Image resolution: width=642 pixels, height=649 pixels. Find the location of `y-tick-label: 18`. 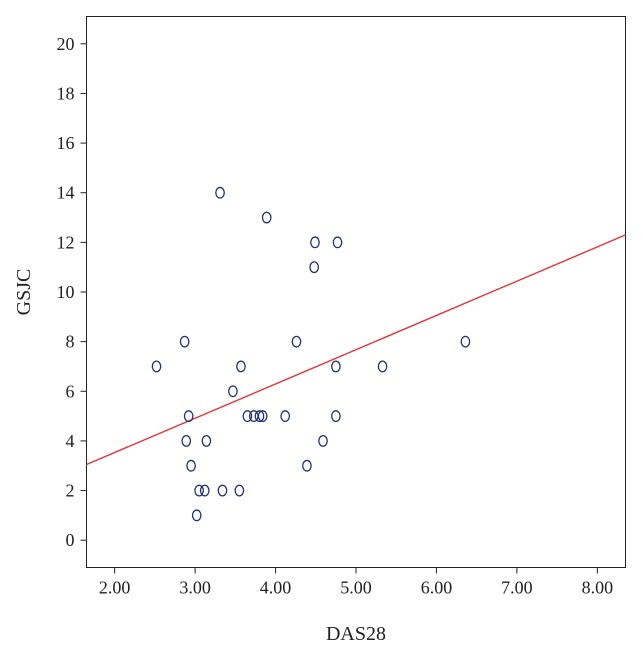

y-tick-label: 18 is located at coordinates (66, 93).